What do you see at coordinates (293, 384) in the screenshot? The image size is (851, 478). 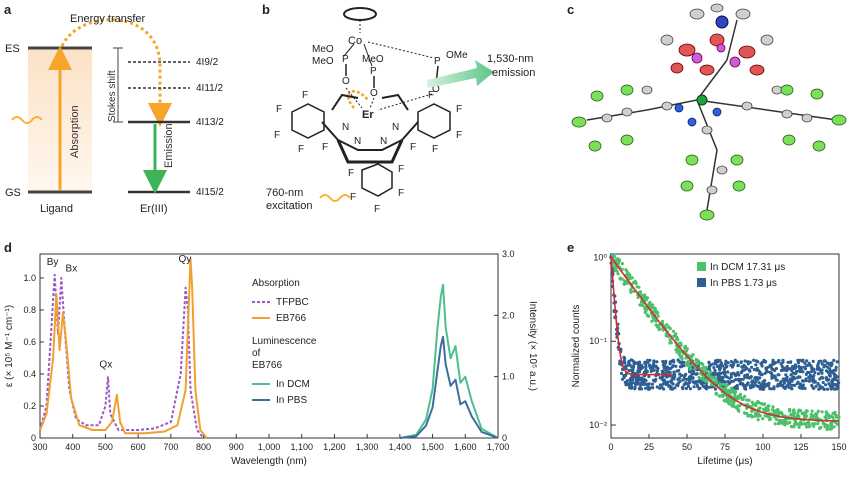 I see `legend-dcm: In DCM` at bounding box center [293, 384].